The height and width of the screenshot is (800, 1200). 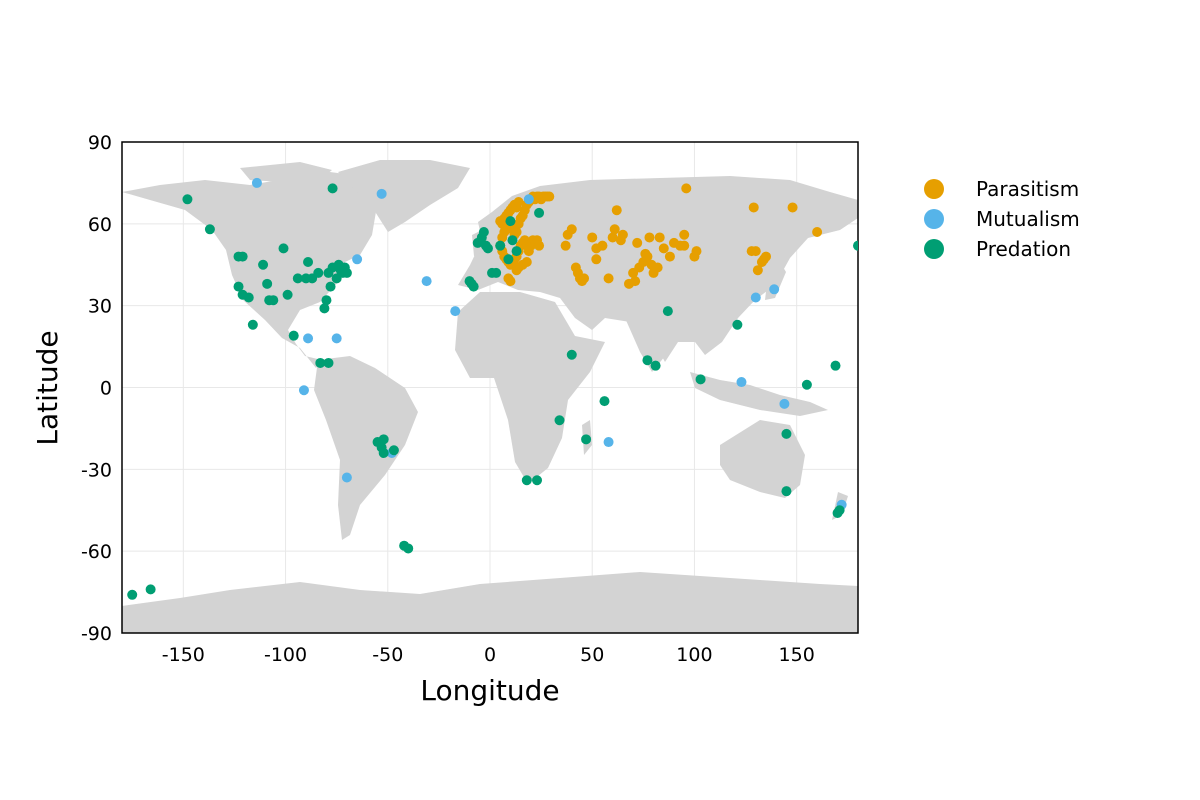 I want to click on y-tick-label: -90, so click(x=96, y=634).